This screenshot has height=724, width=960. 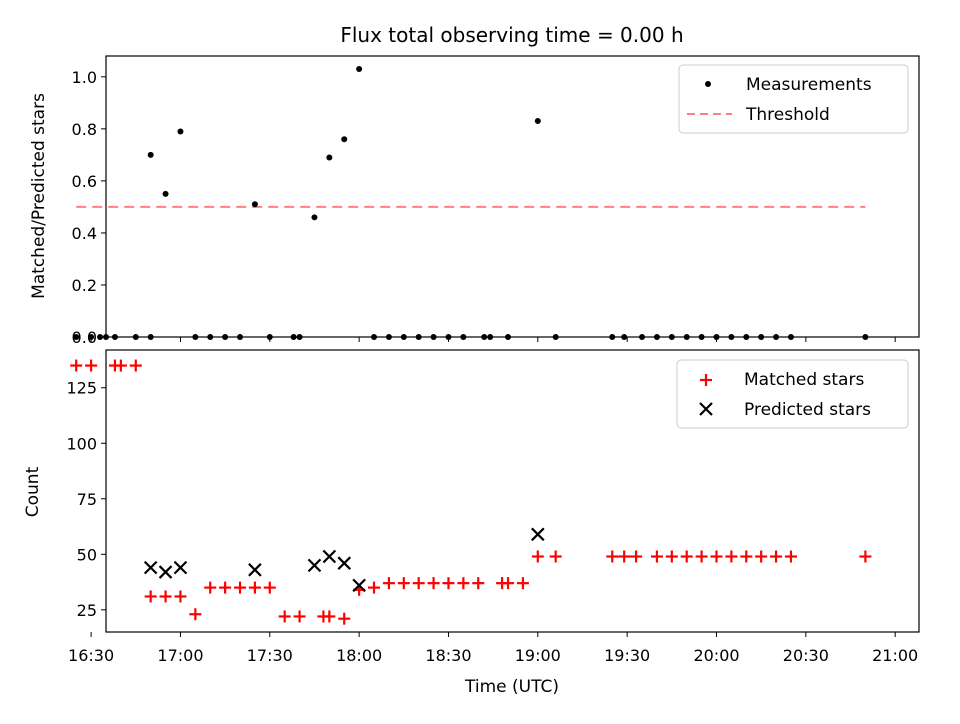 I want to click on bottom-legend-box, so click(x=792, y=394).